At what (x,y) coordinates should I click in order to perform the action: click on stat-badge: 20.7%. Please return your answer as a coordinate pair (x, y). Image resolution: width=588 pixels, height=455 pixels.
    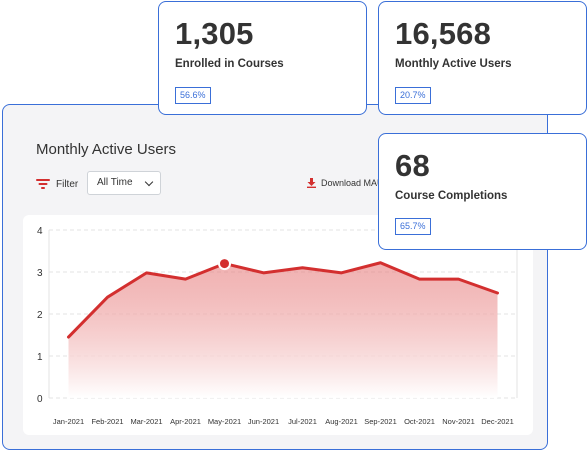
    Looking at the image, I should click on (413, 95).